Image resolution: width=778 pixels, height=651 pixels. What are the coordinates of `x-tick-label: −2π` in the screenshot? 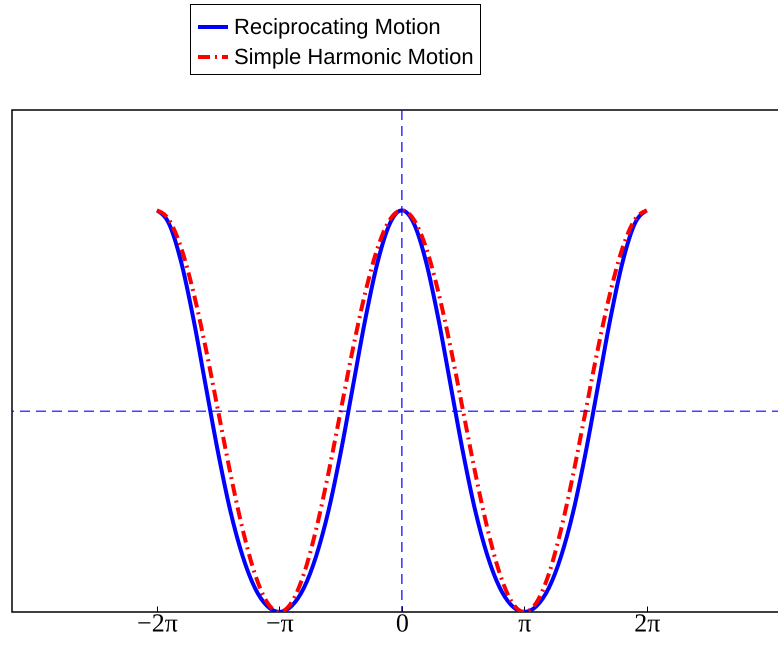 It's located at (157, 623).